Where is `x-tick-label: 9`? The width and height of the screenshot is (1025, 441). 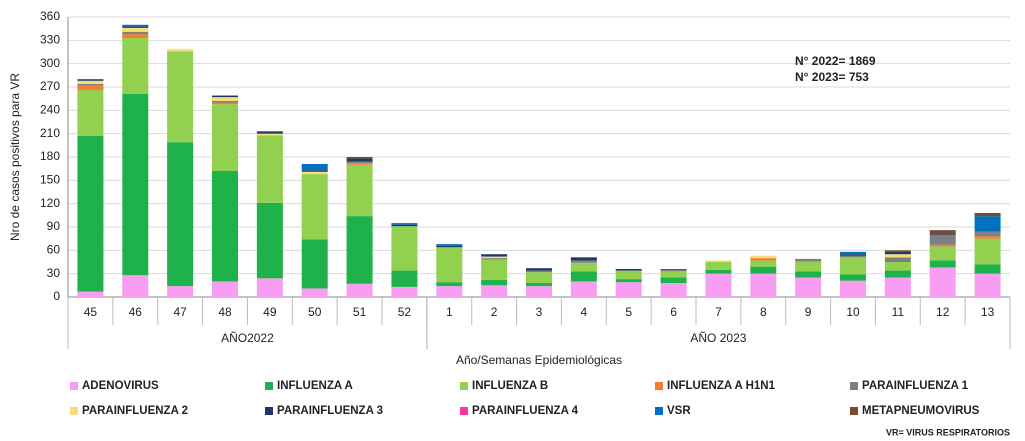
x-tick-label: 9 is located at coordinates (808, 312).